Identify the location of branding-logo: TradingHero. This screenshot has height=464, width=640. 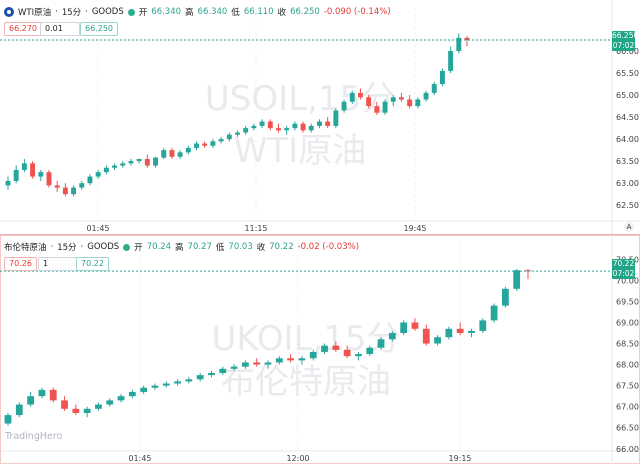
(34, 436).